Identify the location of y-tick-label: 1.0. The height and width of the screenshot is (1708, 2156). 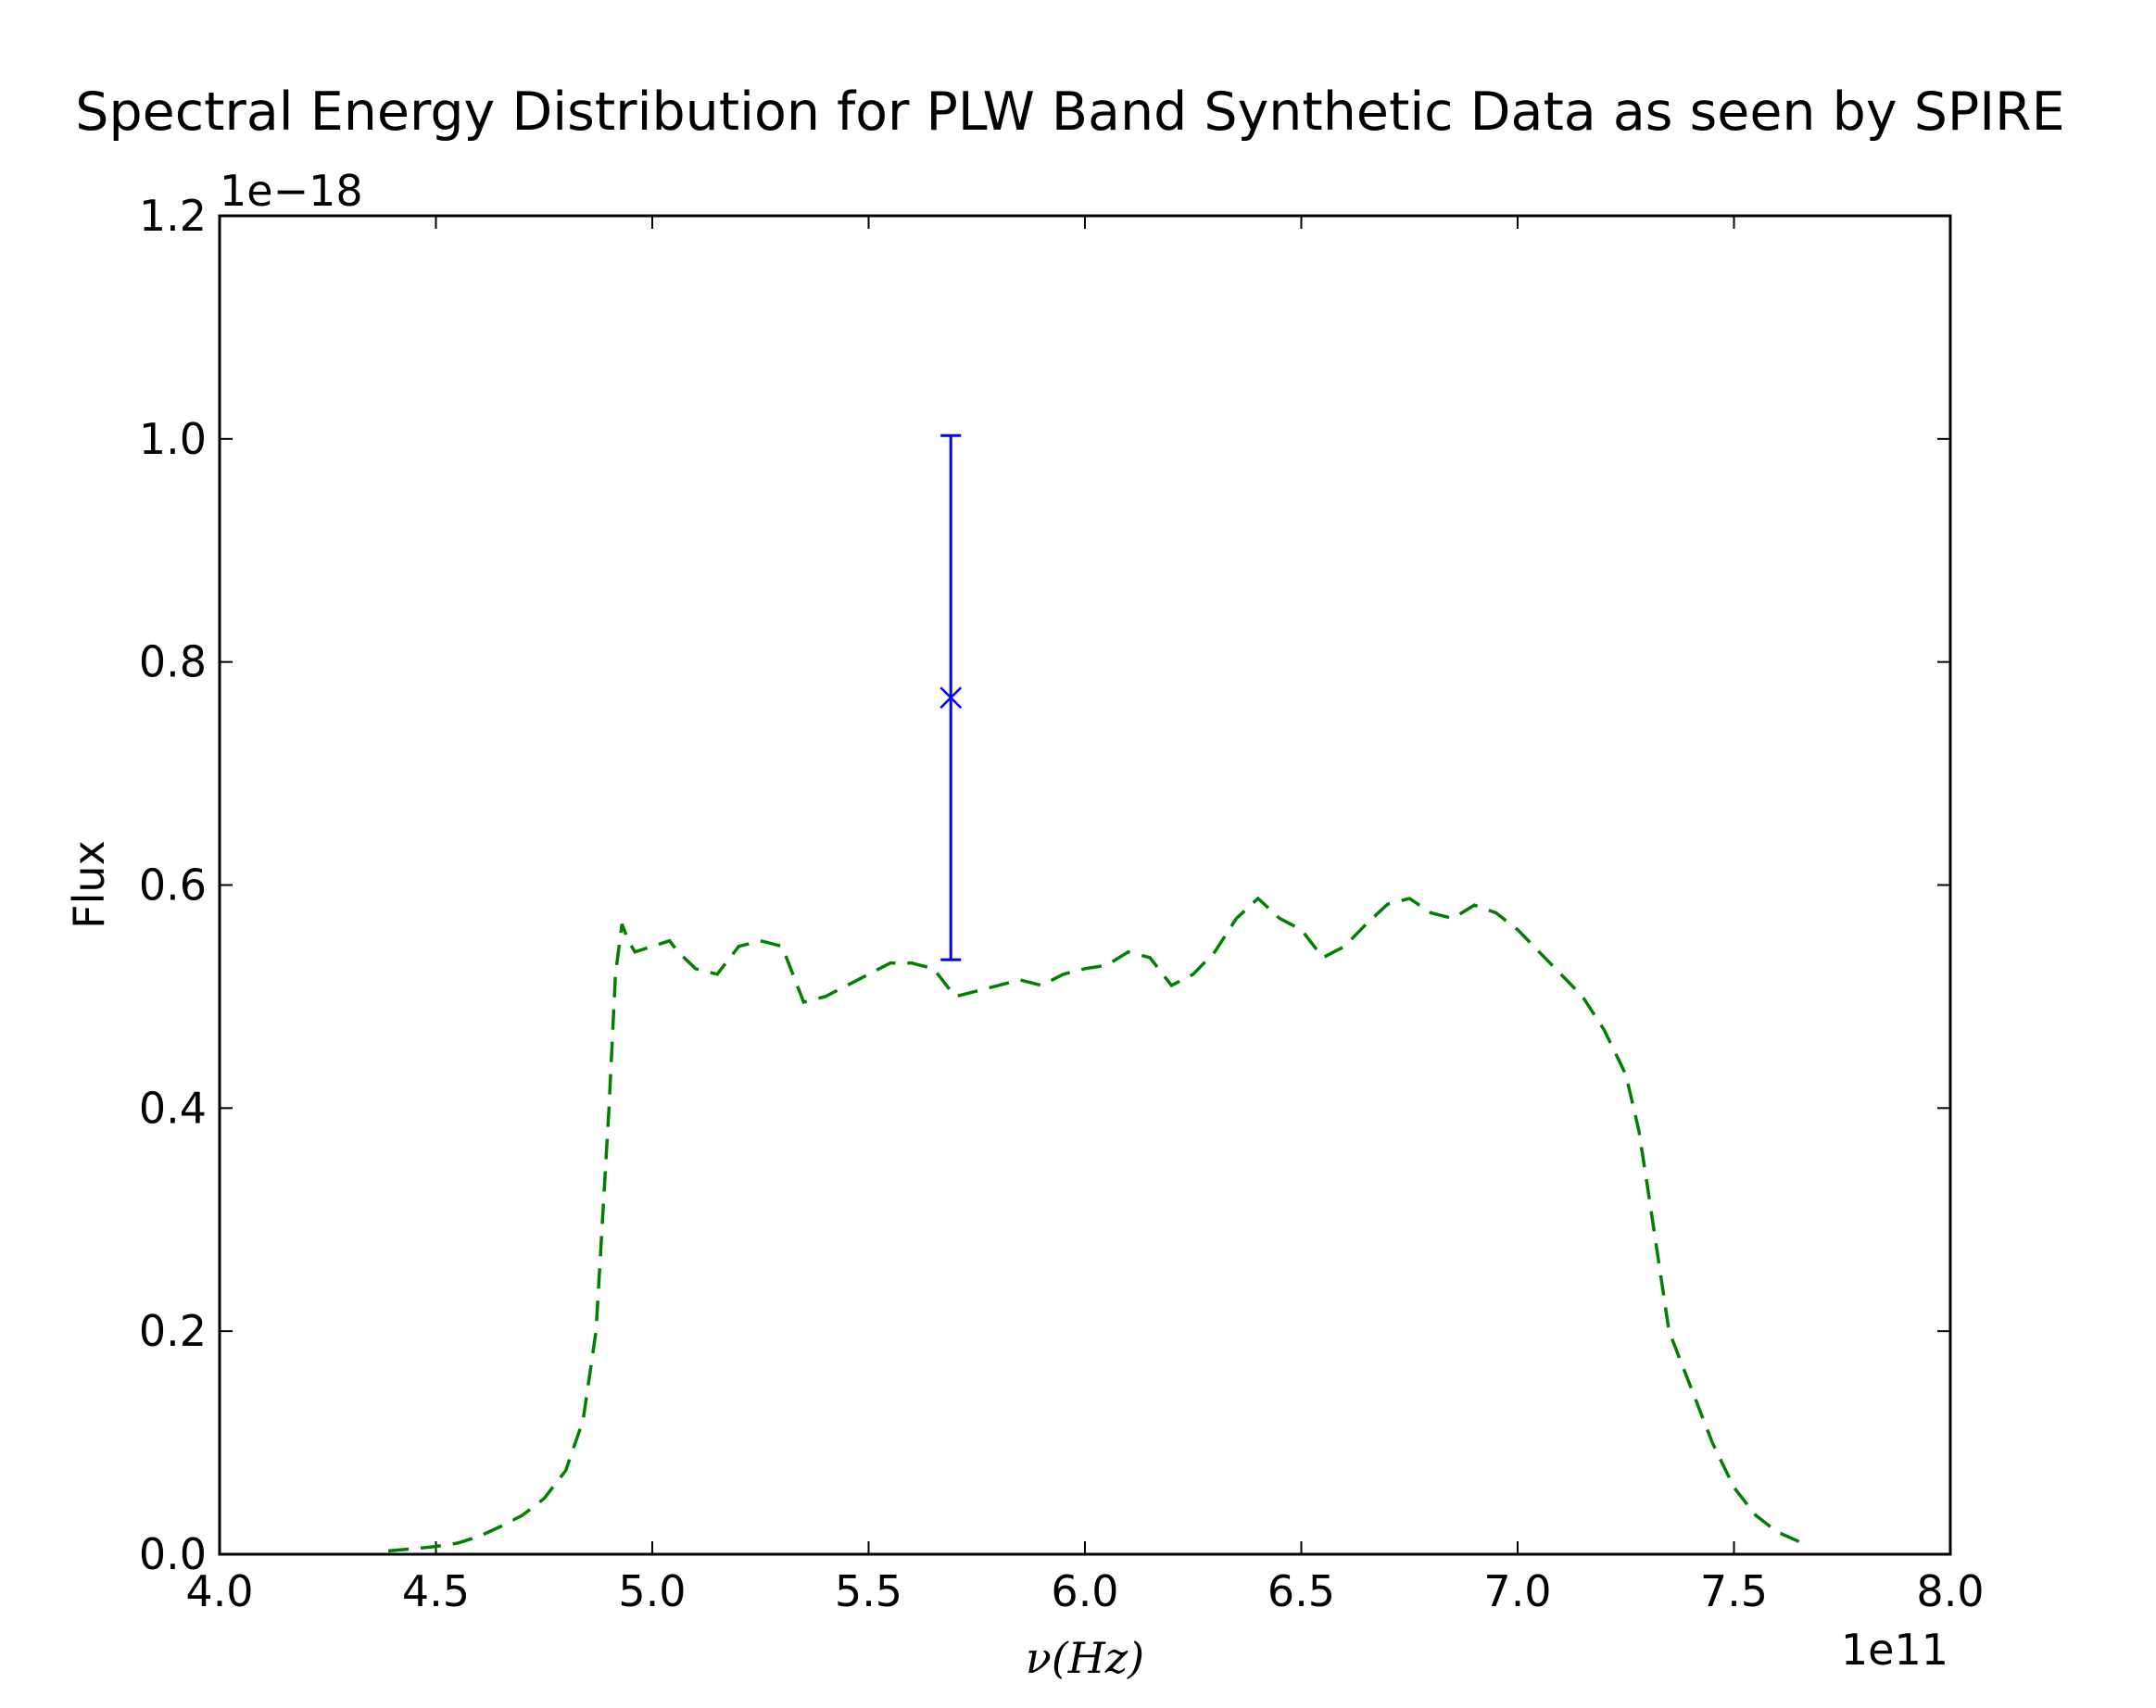
(173, 439).